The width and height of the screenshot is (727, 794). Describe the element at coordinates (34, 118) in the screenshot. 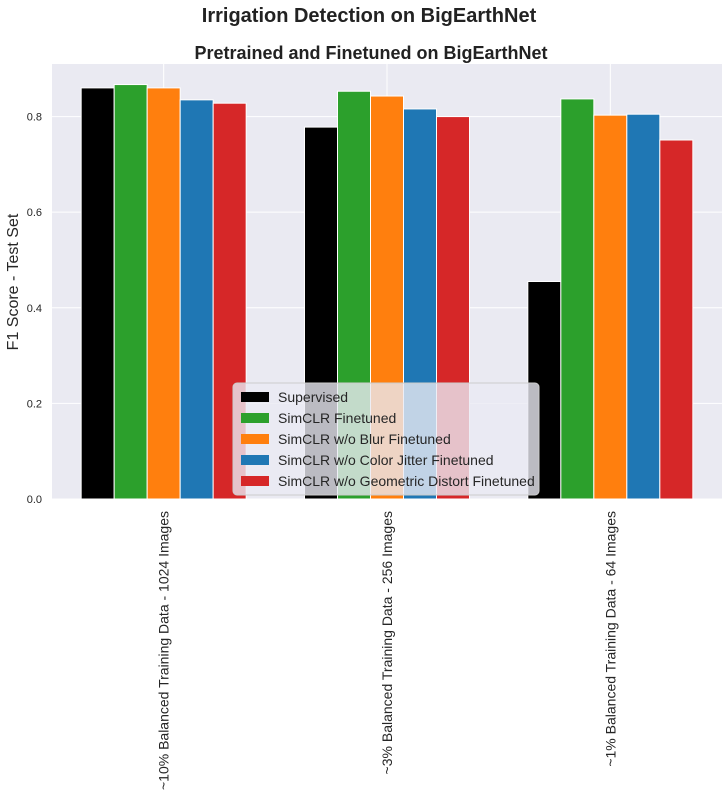

I see `y-tick-label: 0.8` at that location.